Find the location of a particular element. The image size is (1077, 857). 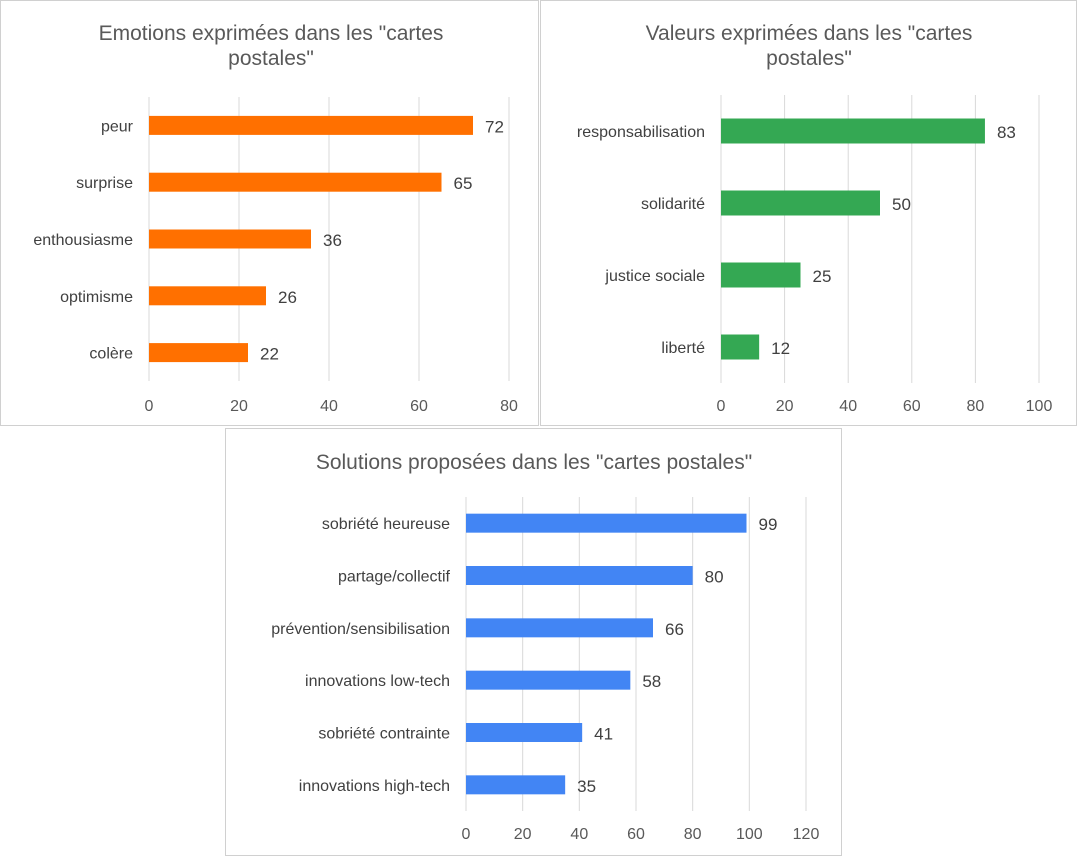

solutions-category-label: partage/collectif is located at coordinates (394, 577).